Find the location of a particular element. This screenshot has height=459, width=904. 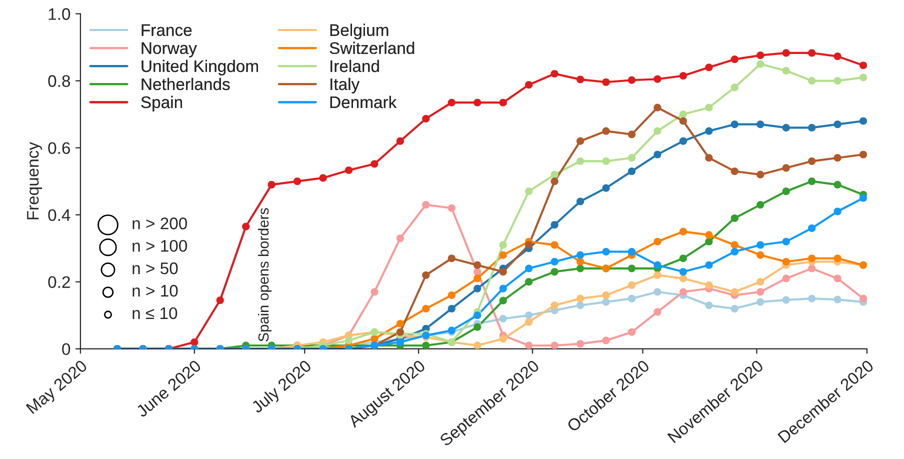

annotation: n ≤ 10 is located at coordinates (155, 313).